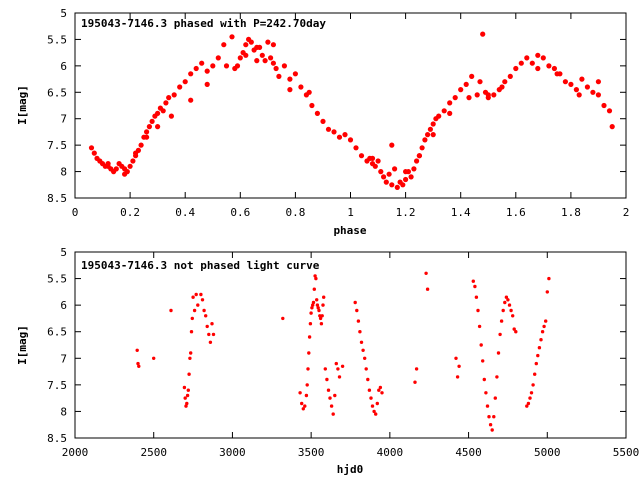  Describe the element at coordinates (22, 105) in the screenshot. I see `y-axis-label: I[mag]` at that location.